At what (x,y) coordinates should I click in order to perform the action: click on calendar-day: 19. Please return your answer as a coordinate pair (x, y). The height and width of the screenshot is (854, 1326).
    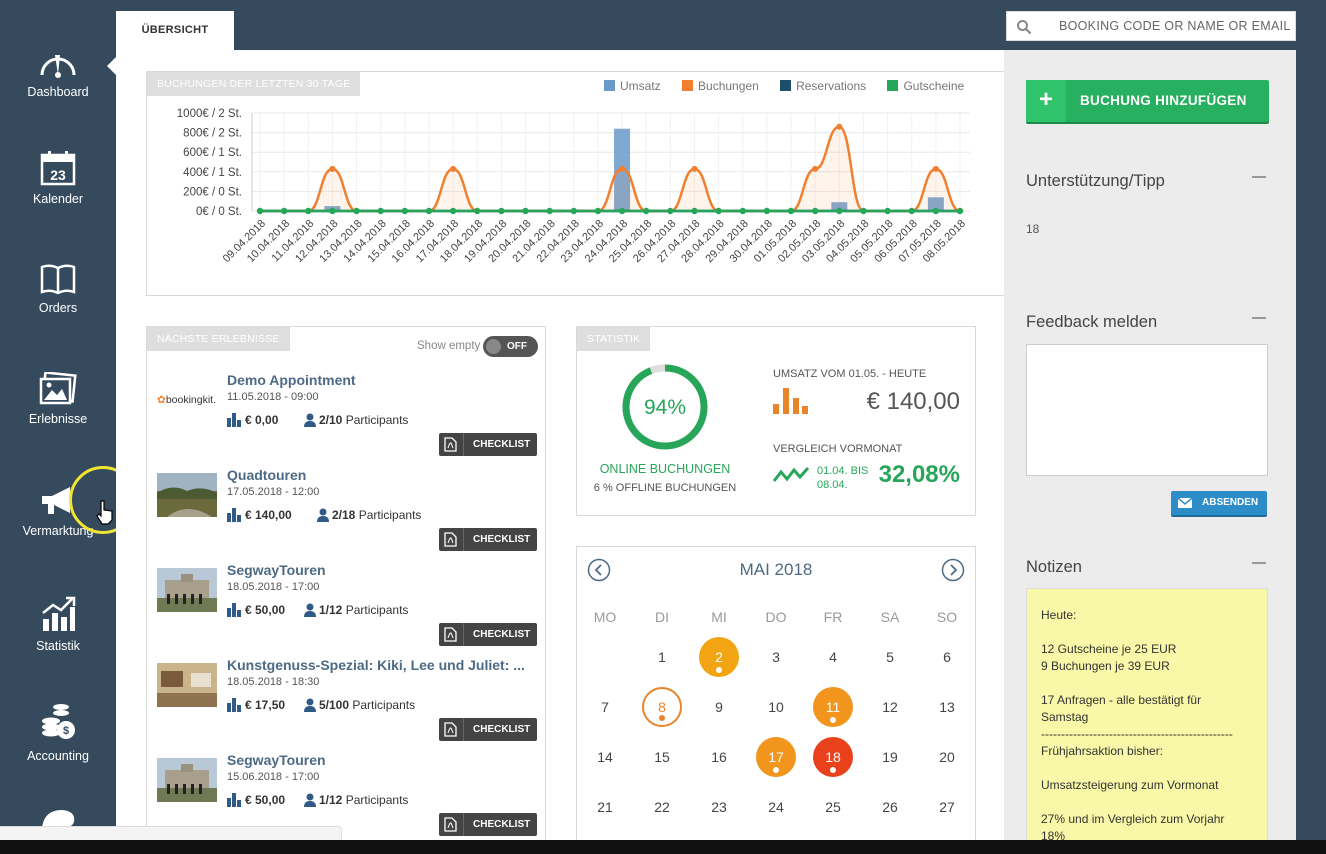
    Looking at the image, I should click on (890, 757).